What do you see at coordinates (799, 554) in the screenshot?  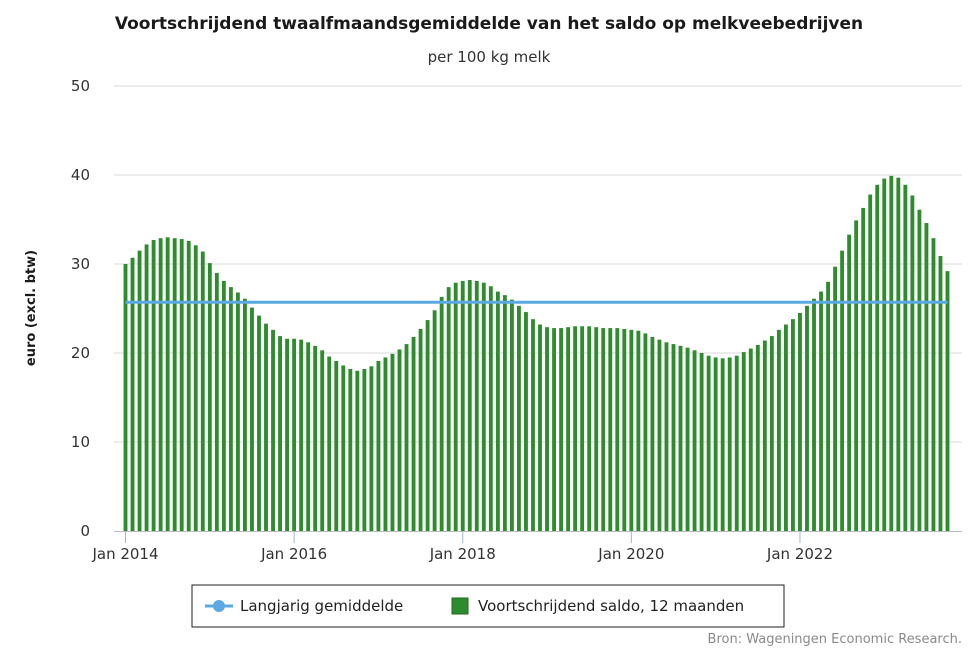 I see `x-tick-label: Jan 2022` at bounding box center [799, 554].